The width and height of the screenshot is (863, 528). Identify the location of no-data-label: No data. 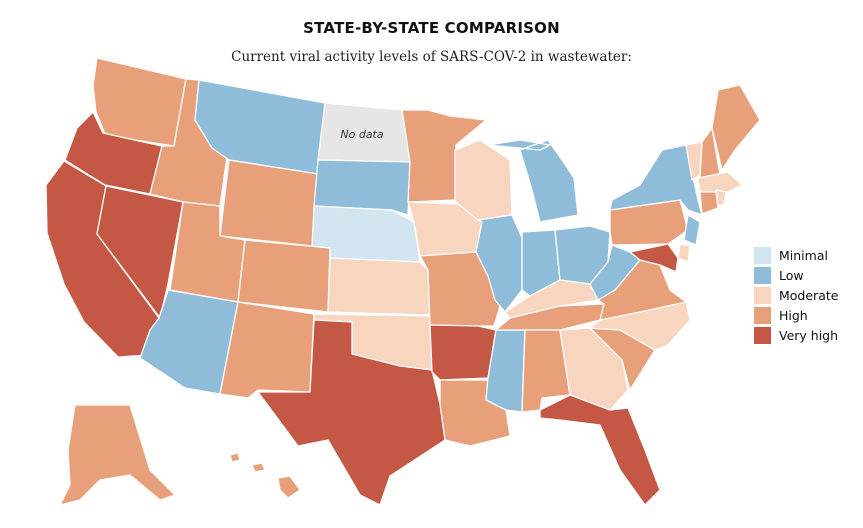
(361, 134).